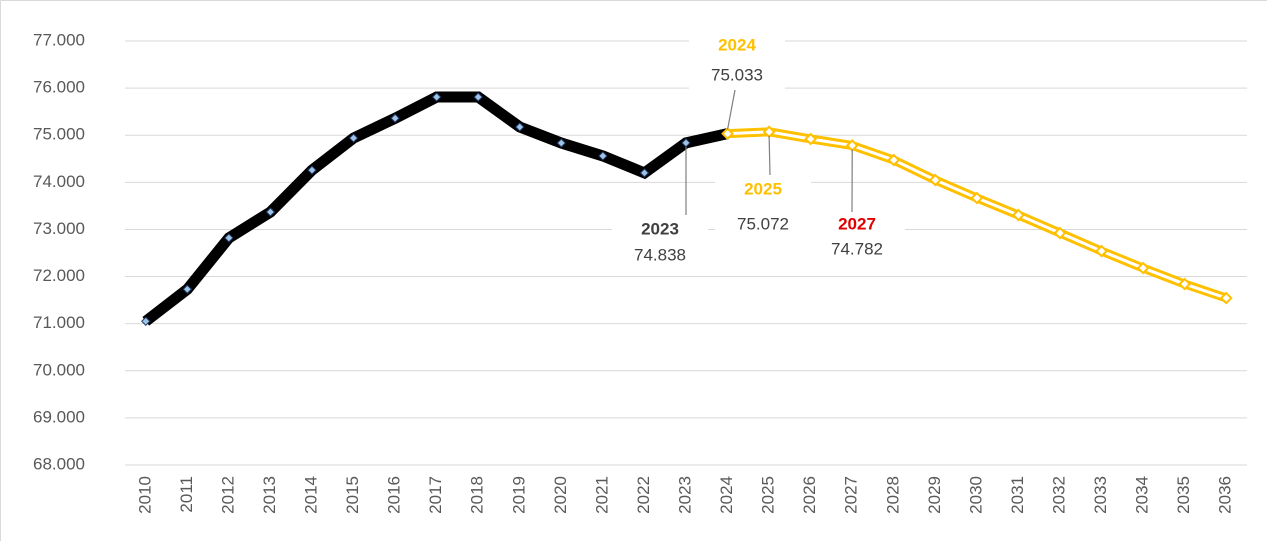 This screenshot has height=541, width=1267. Describe the element at coordinates (763, 223) in the screenshot. I see `annotation-value: 75.072` at that location.